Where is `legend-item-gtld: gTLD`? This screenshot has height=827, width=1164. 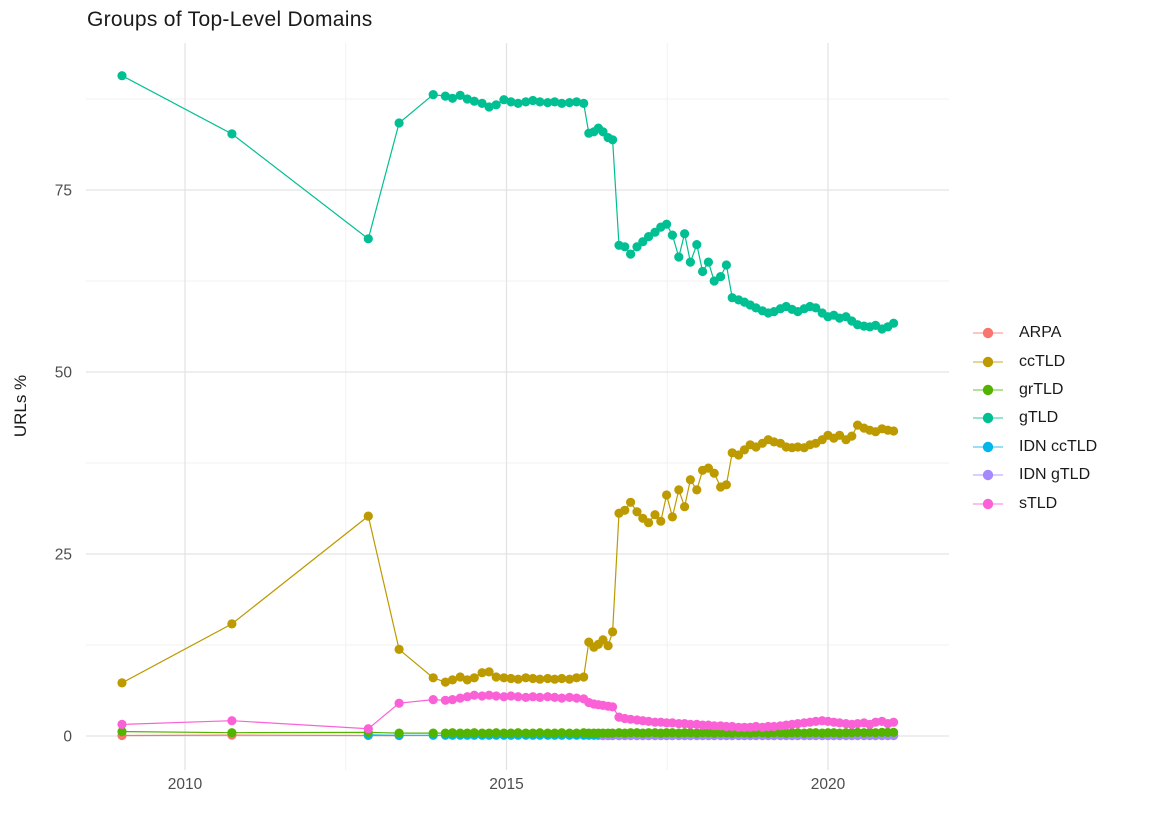 legend-item-gtld: gTLD is located at coordinates (1034, 418).